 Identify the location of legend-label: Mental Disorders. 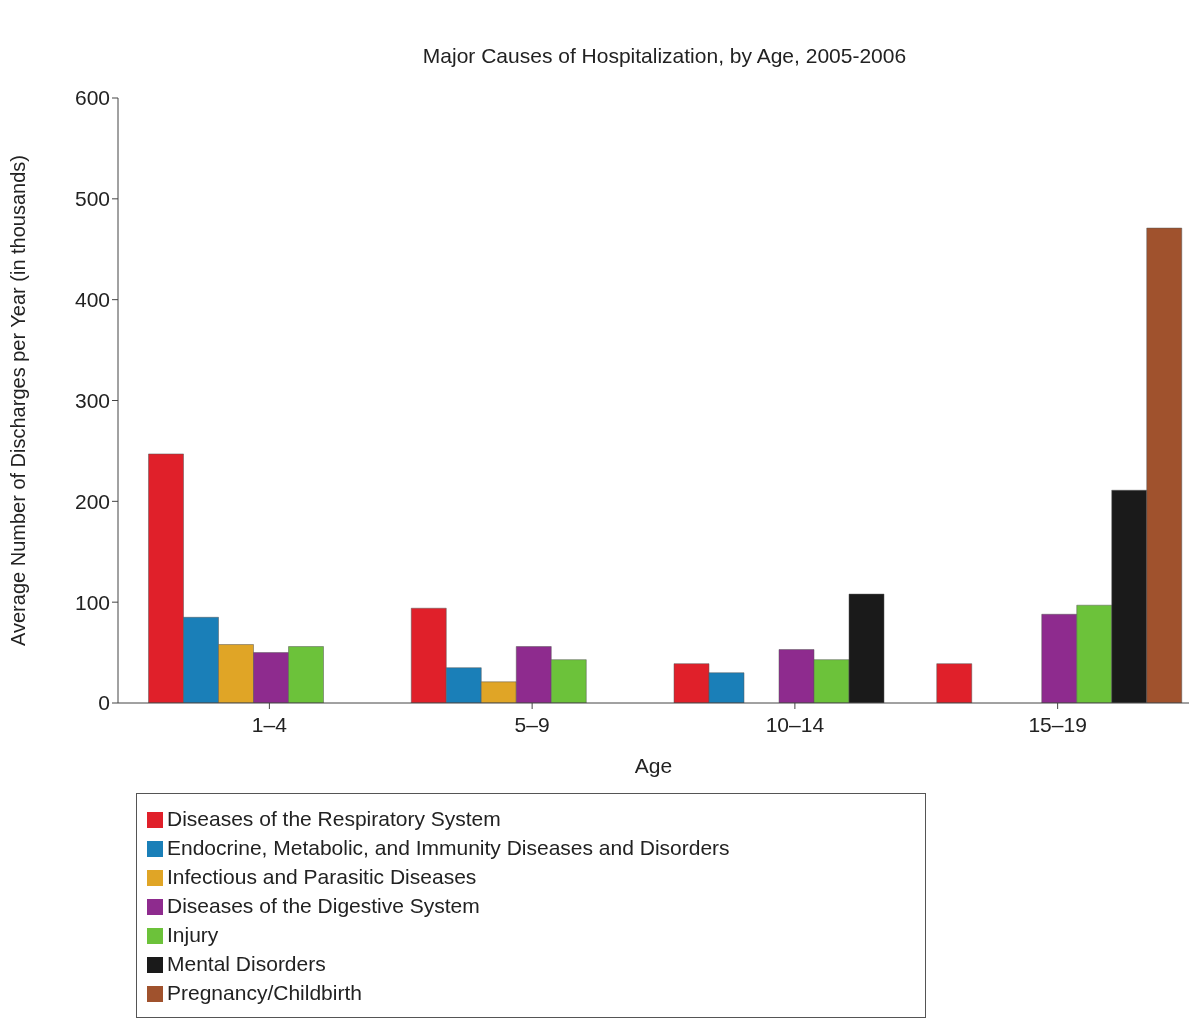
(246, 963).